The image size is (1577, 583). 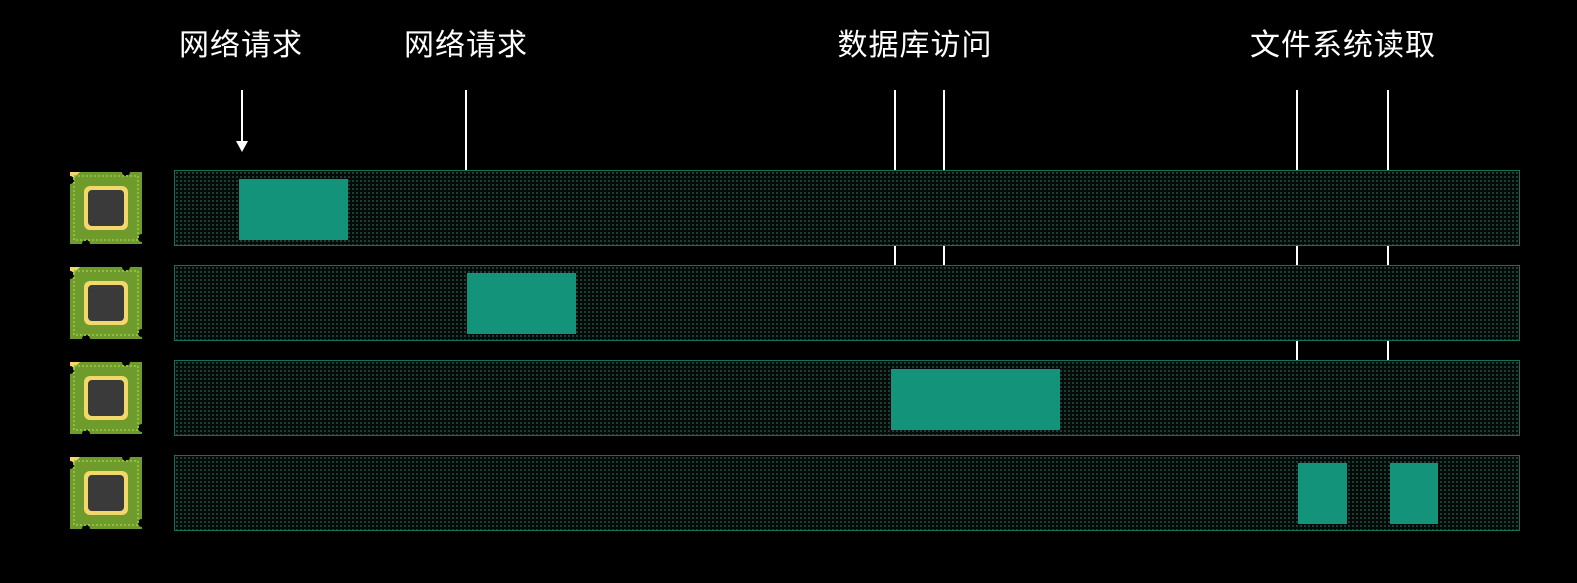 I want to click on label-database-access: 数据库访问, so click(x=915, y=45).